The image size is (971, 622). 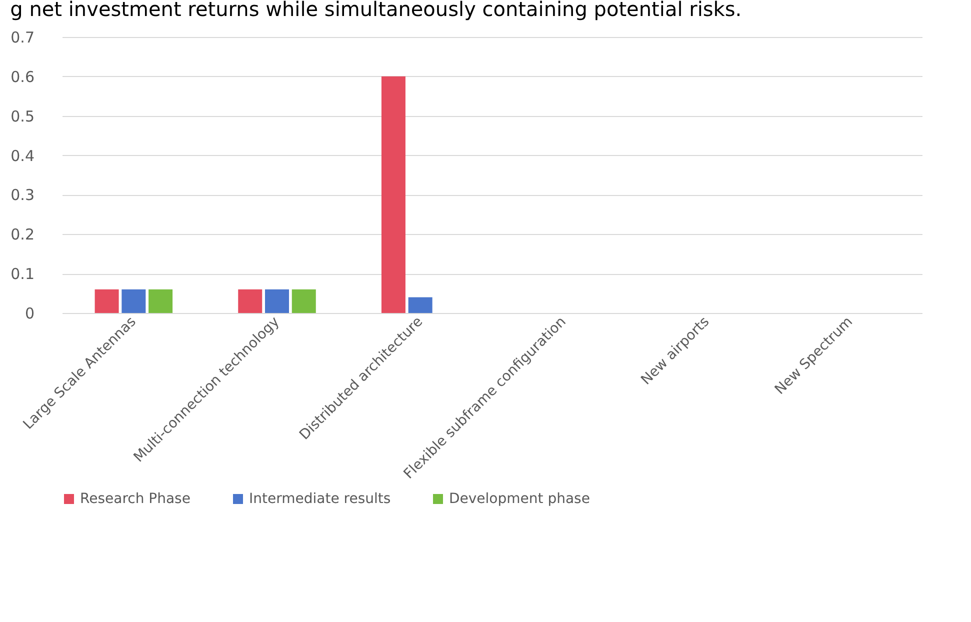 What do you see at coordinates (22, 235) in the screenshot?
I see `y-tick-label: 0.2` at bounding box center [22, 235].